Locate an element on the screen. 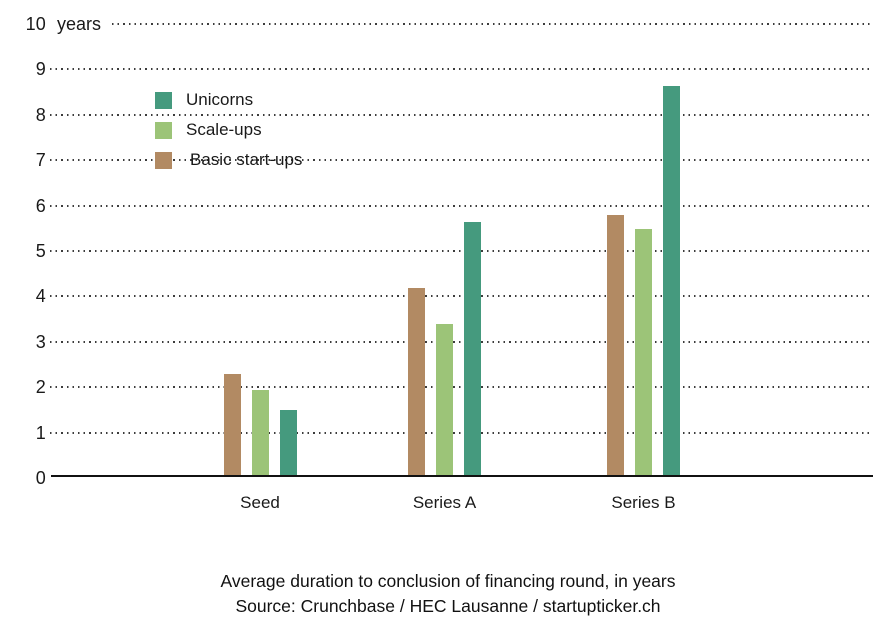  y-tick-label-10: 10 is located at coordinates (35, 24).